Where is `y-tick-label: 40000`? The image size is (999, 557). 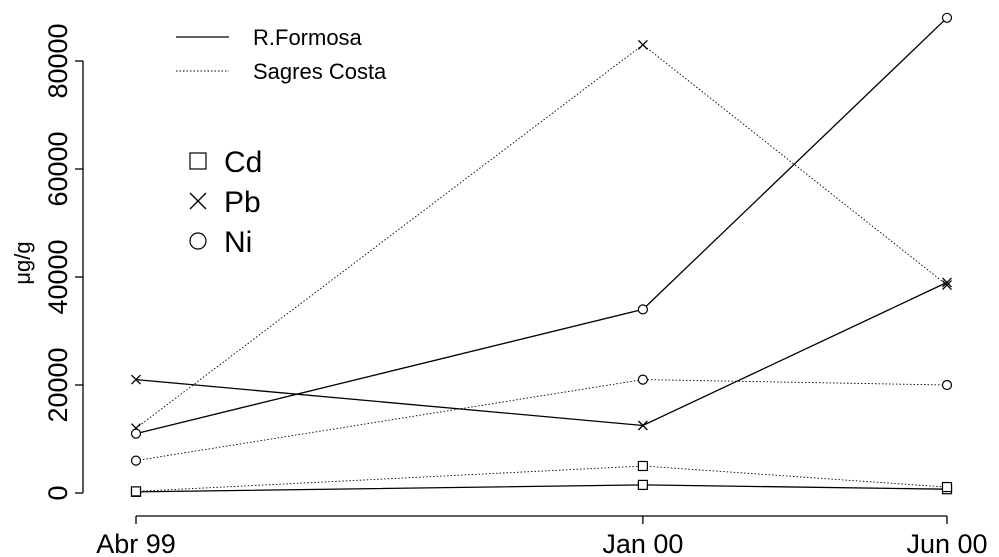
y-tick-label: 40000 is located at coordinates (58, 276).